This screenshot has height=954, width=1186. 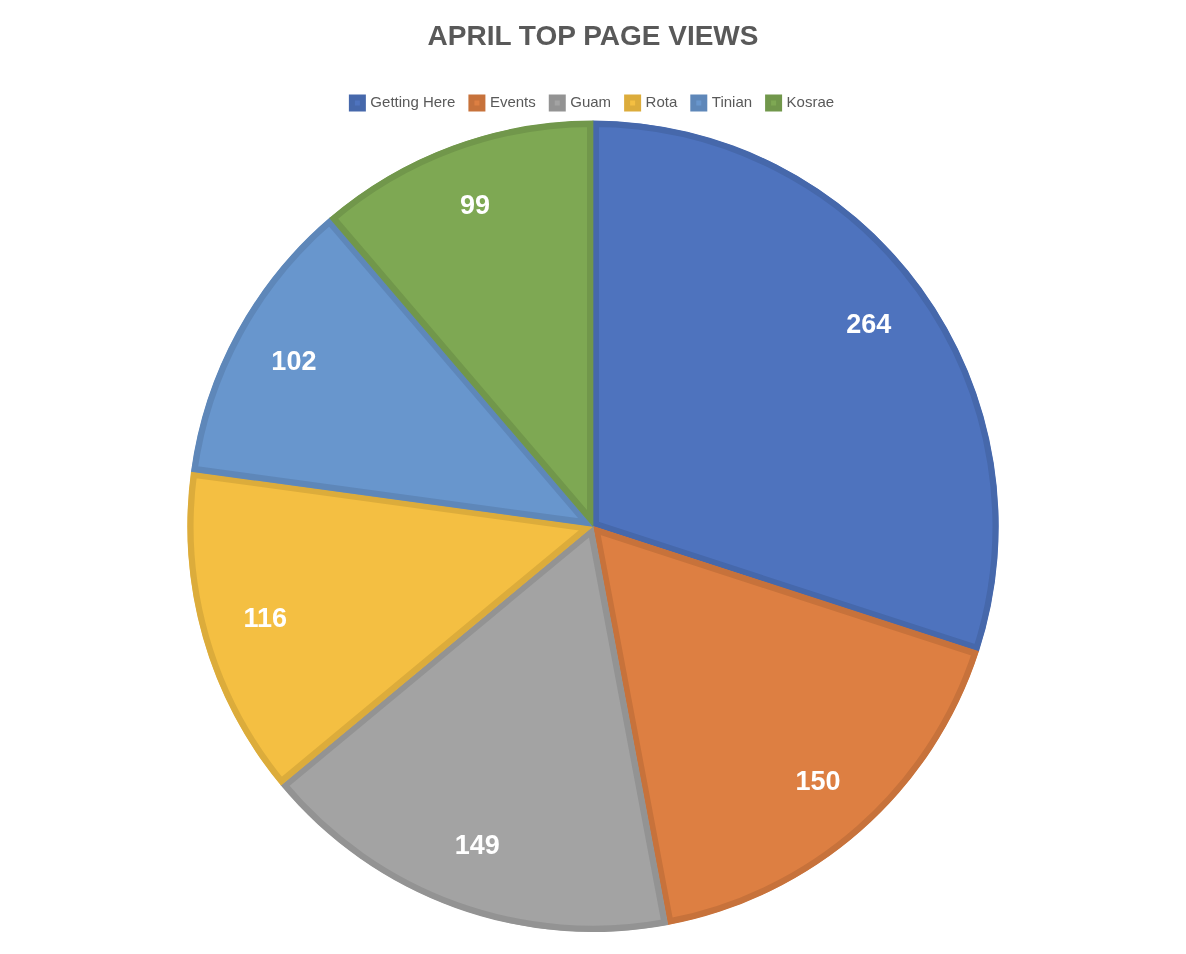 What do you see at coordinates (413, 102) in the screenshot?
I see `legend-label: Getting Here` at bounding box center [413, 102].